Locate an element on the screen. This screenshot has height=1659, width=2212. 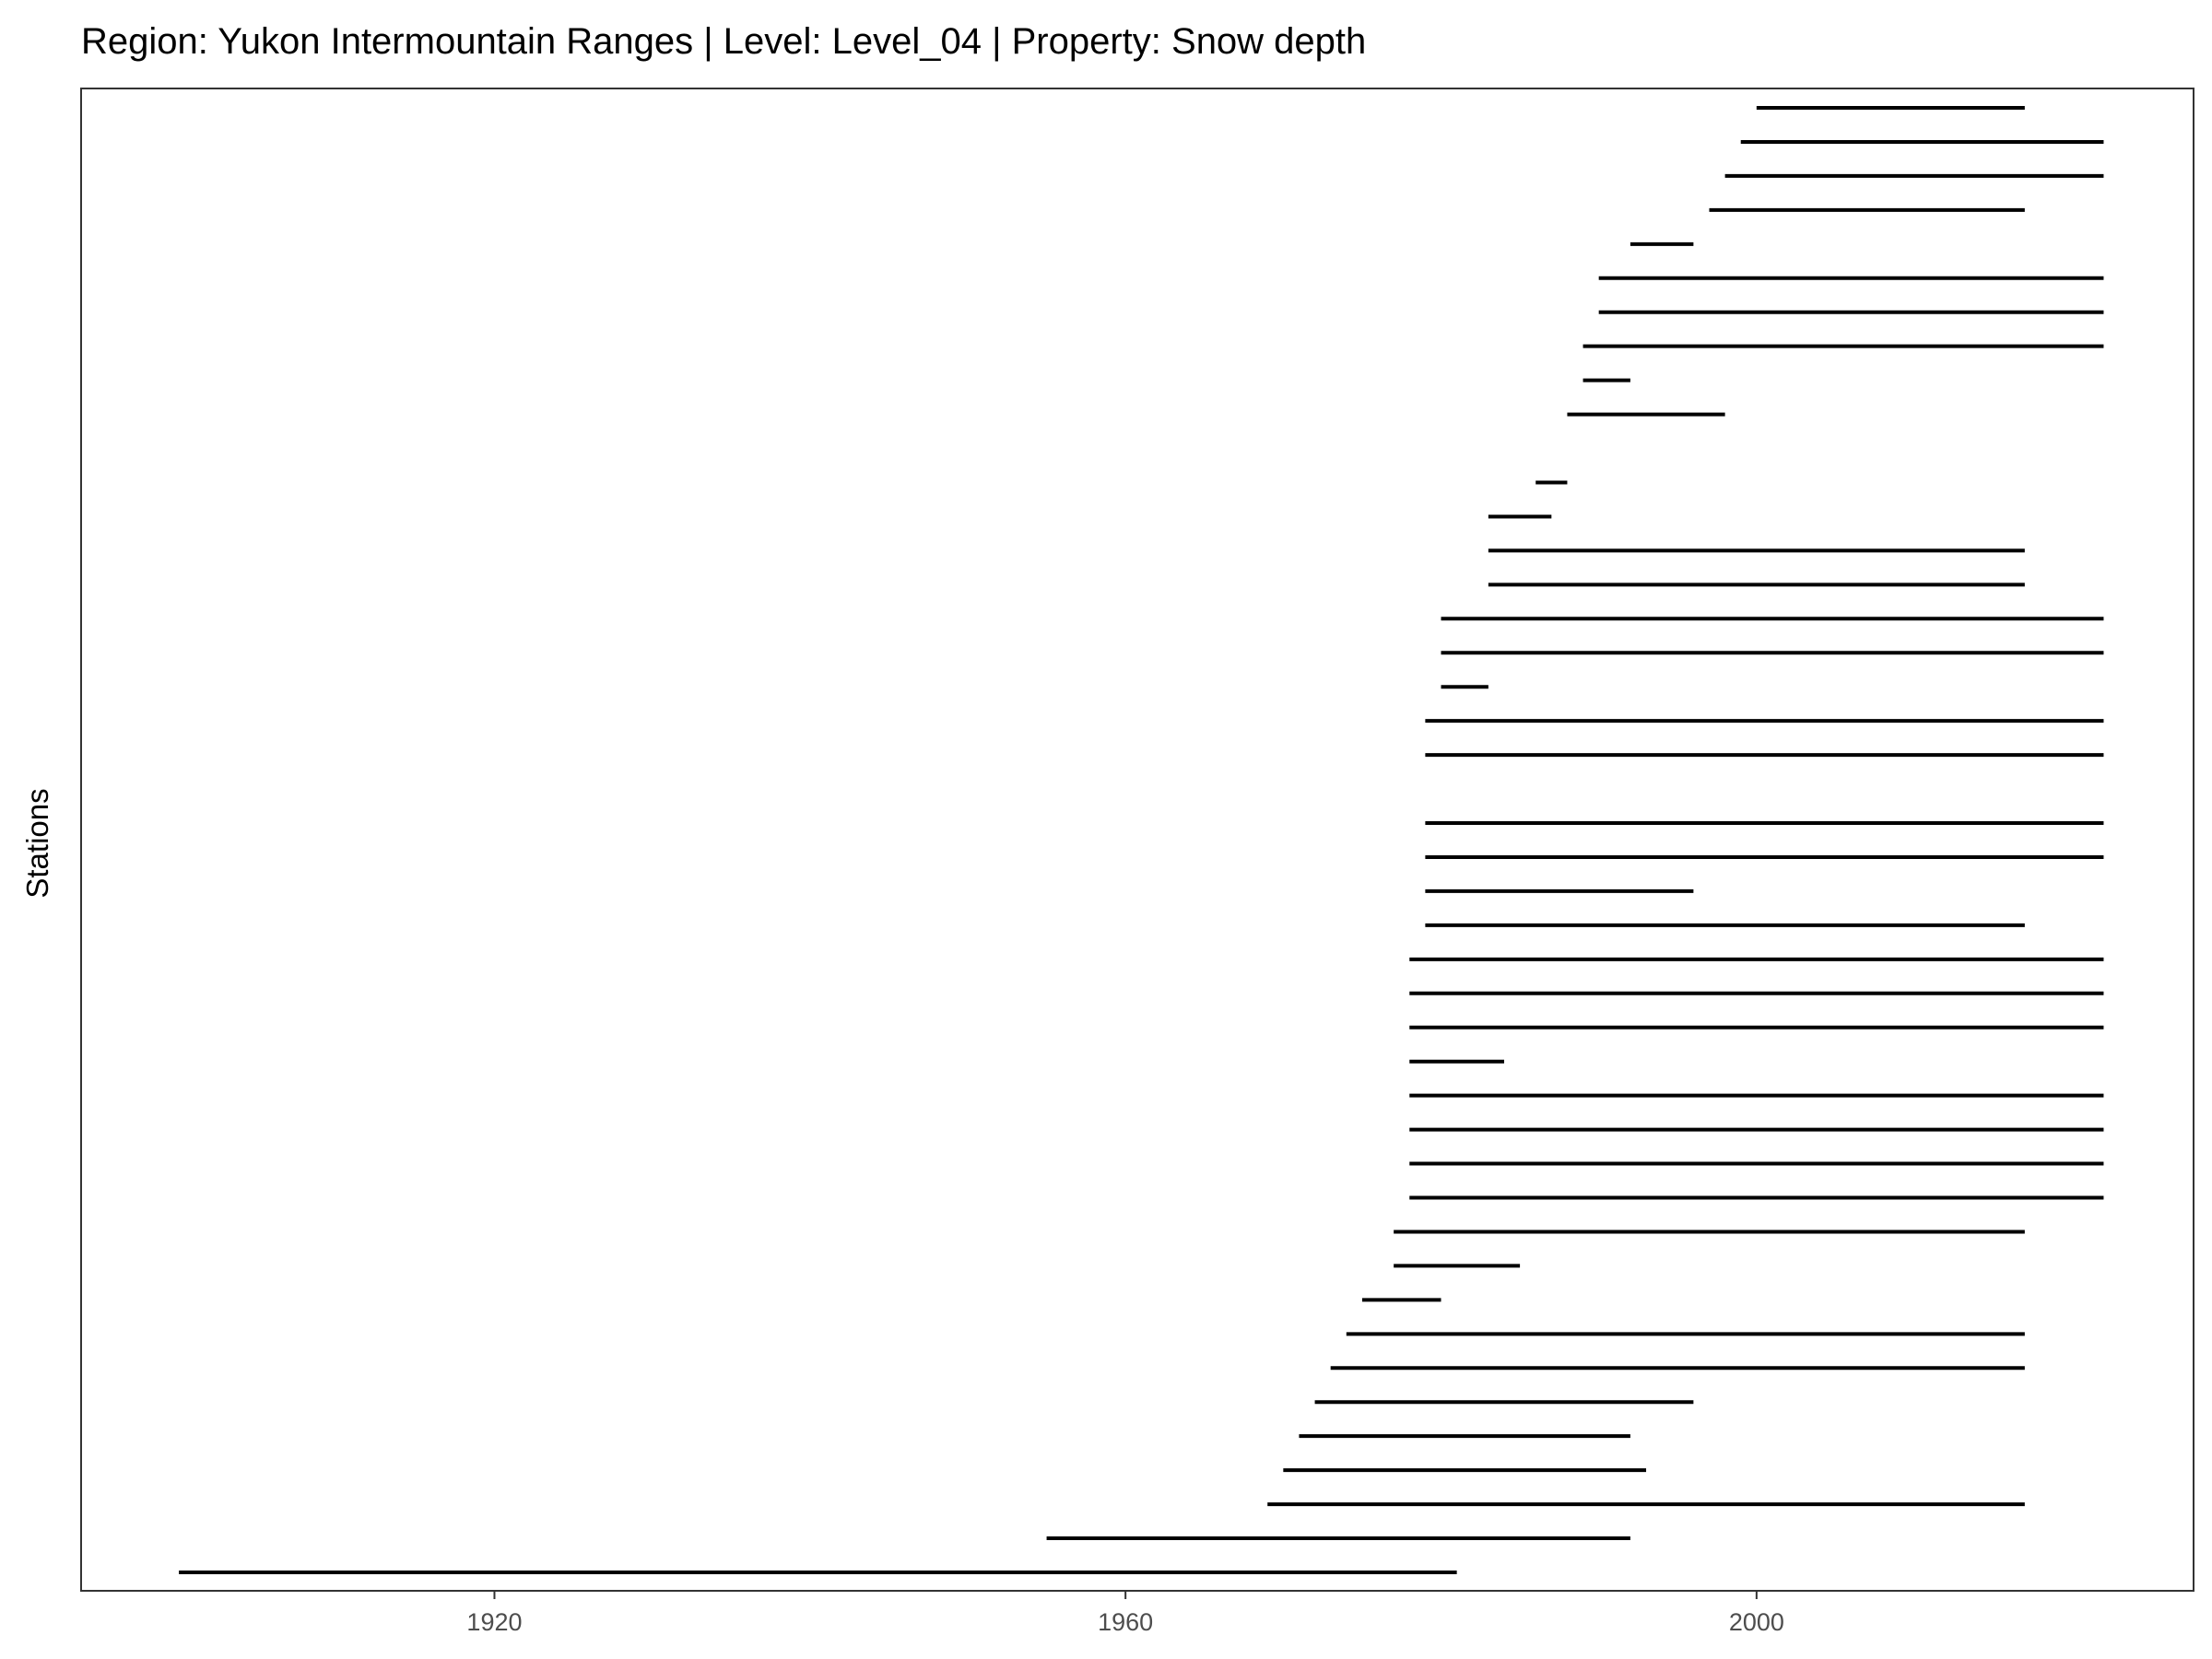
x-tick-label: 2000 is located at coordinates (1756, 1622).